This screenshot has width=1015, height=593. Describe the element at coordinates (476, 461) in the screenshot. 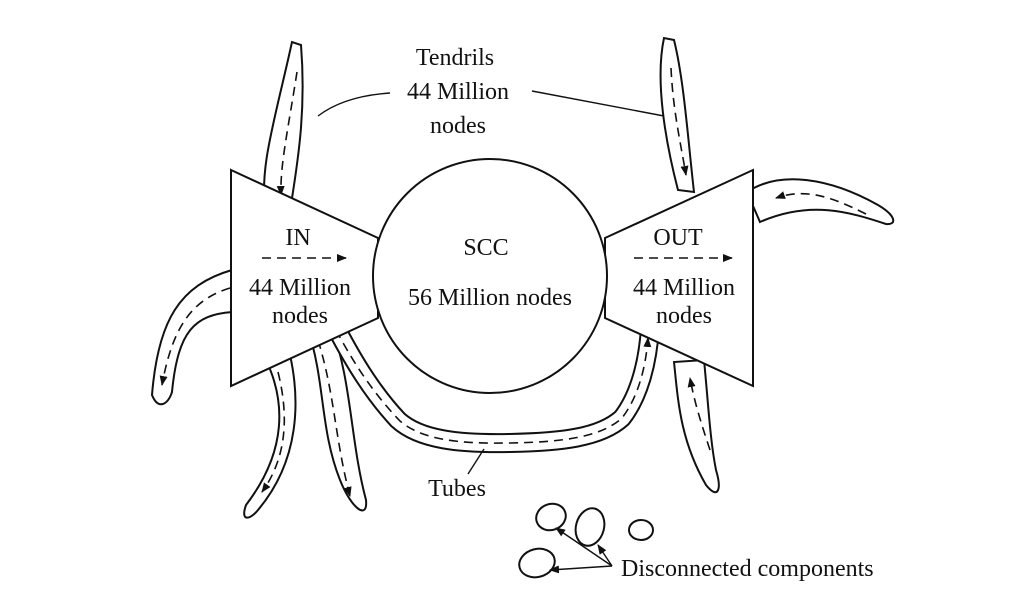

I see `tubes-leader` at that location.